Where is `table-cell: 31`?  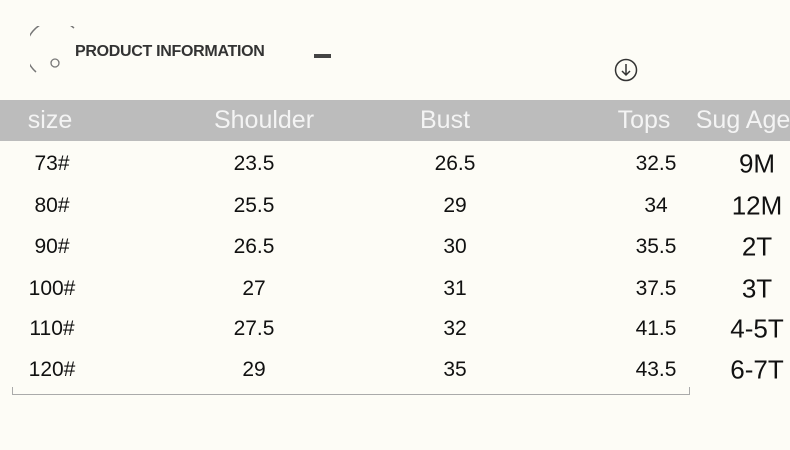 table-cell: 31 is located at coordinates (455, 288).